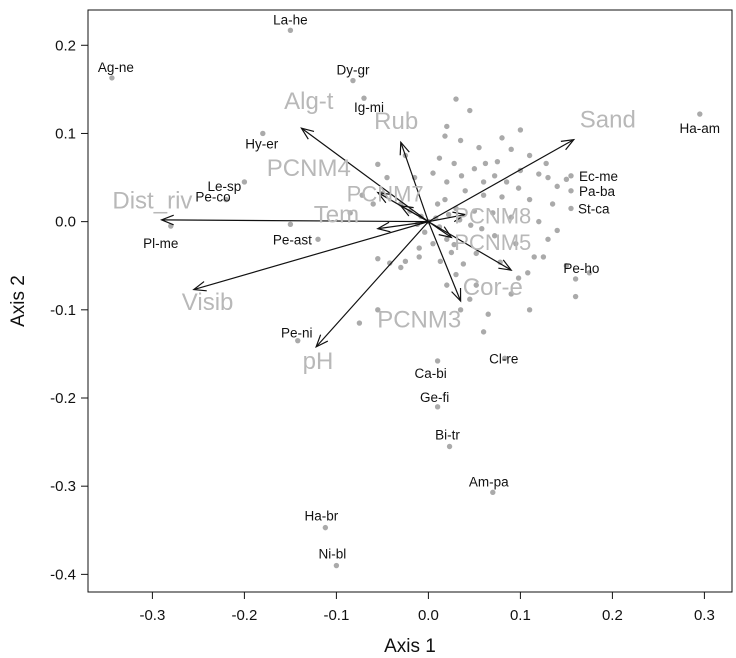  What do you see at coordinates (353, 70) in the screenshot?
I see `species-label: Dy-gr` at bounding box center [353, 70].